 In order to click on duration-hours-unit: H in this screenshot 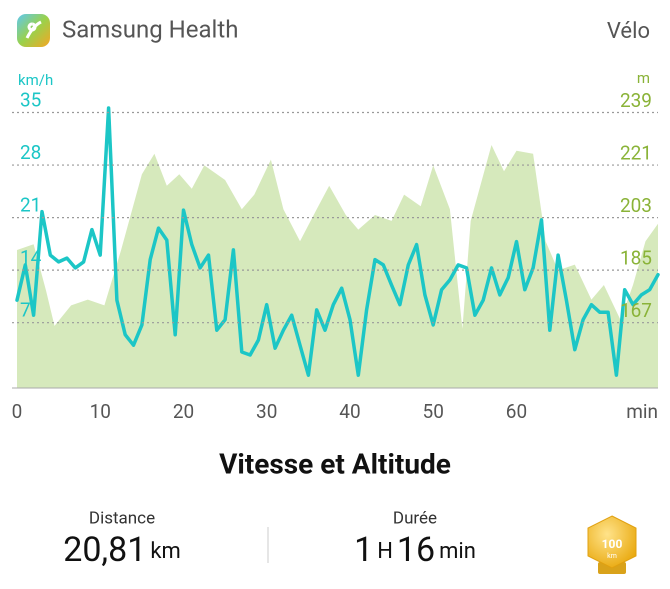, I will do `click(385, 551)`.